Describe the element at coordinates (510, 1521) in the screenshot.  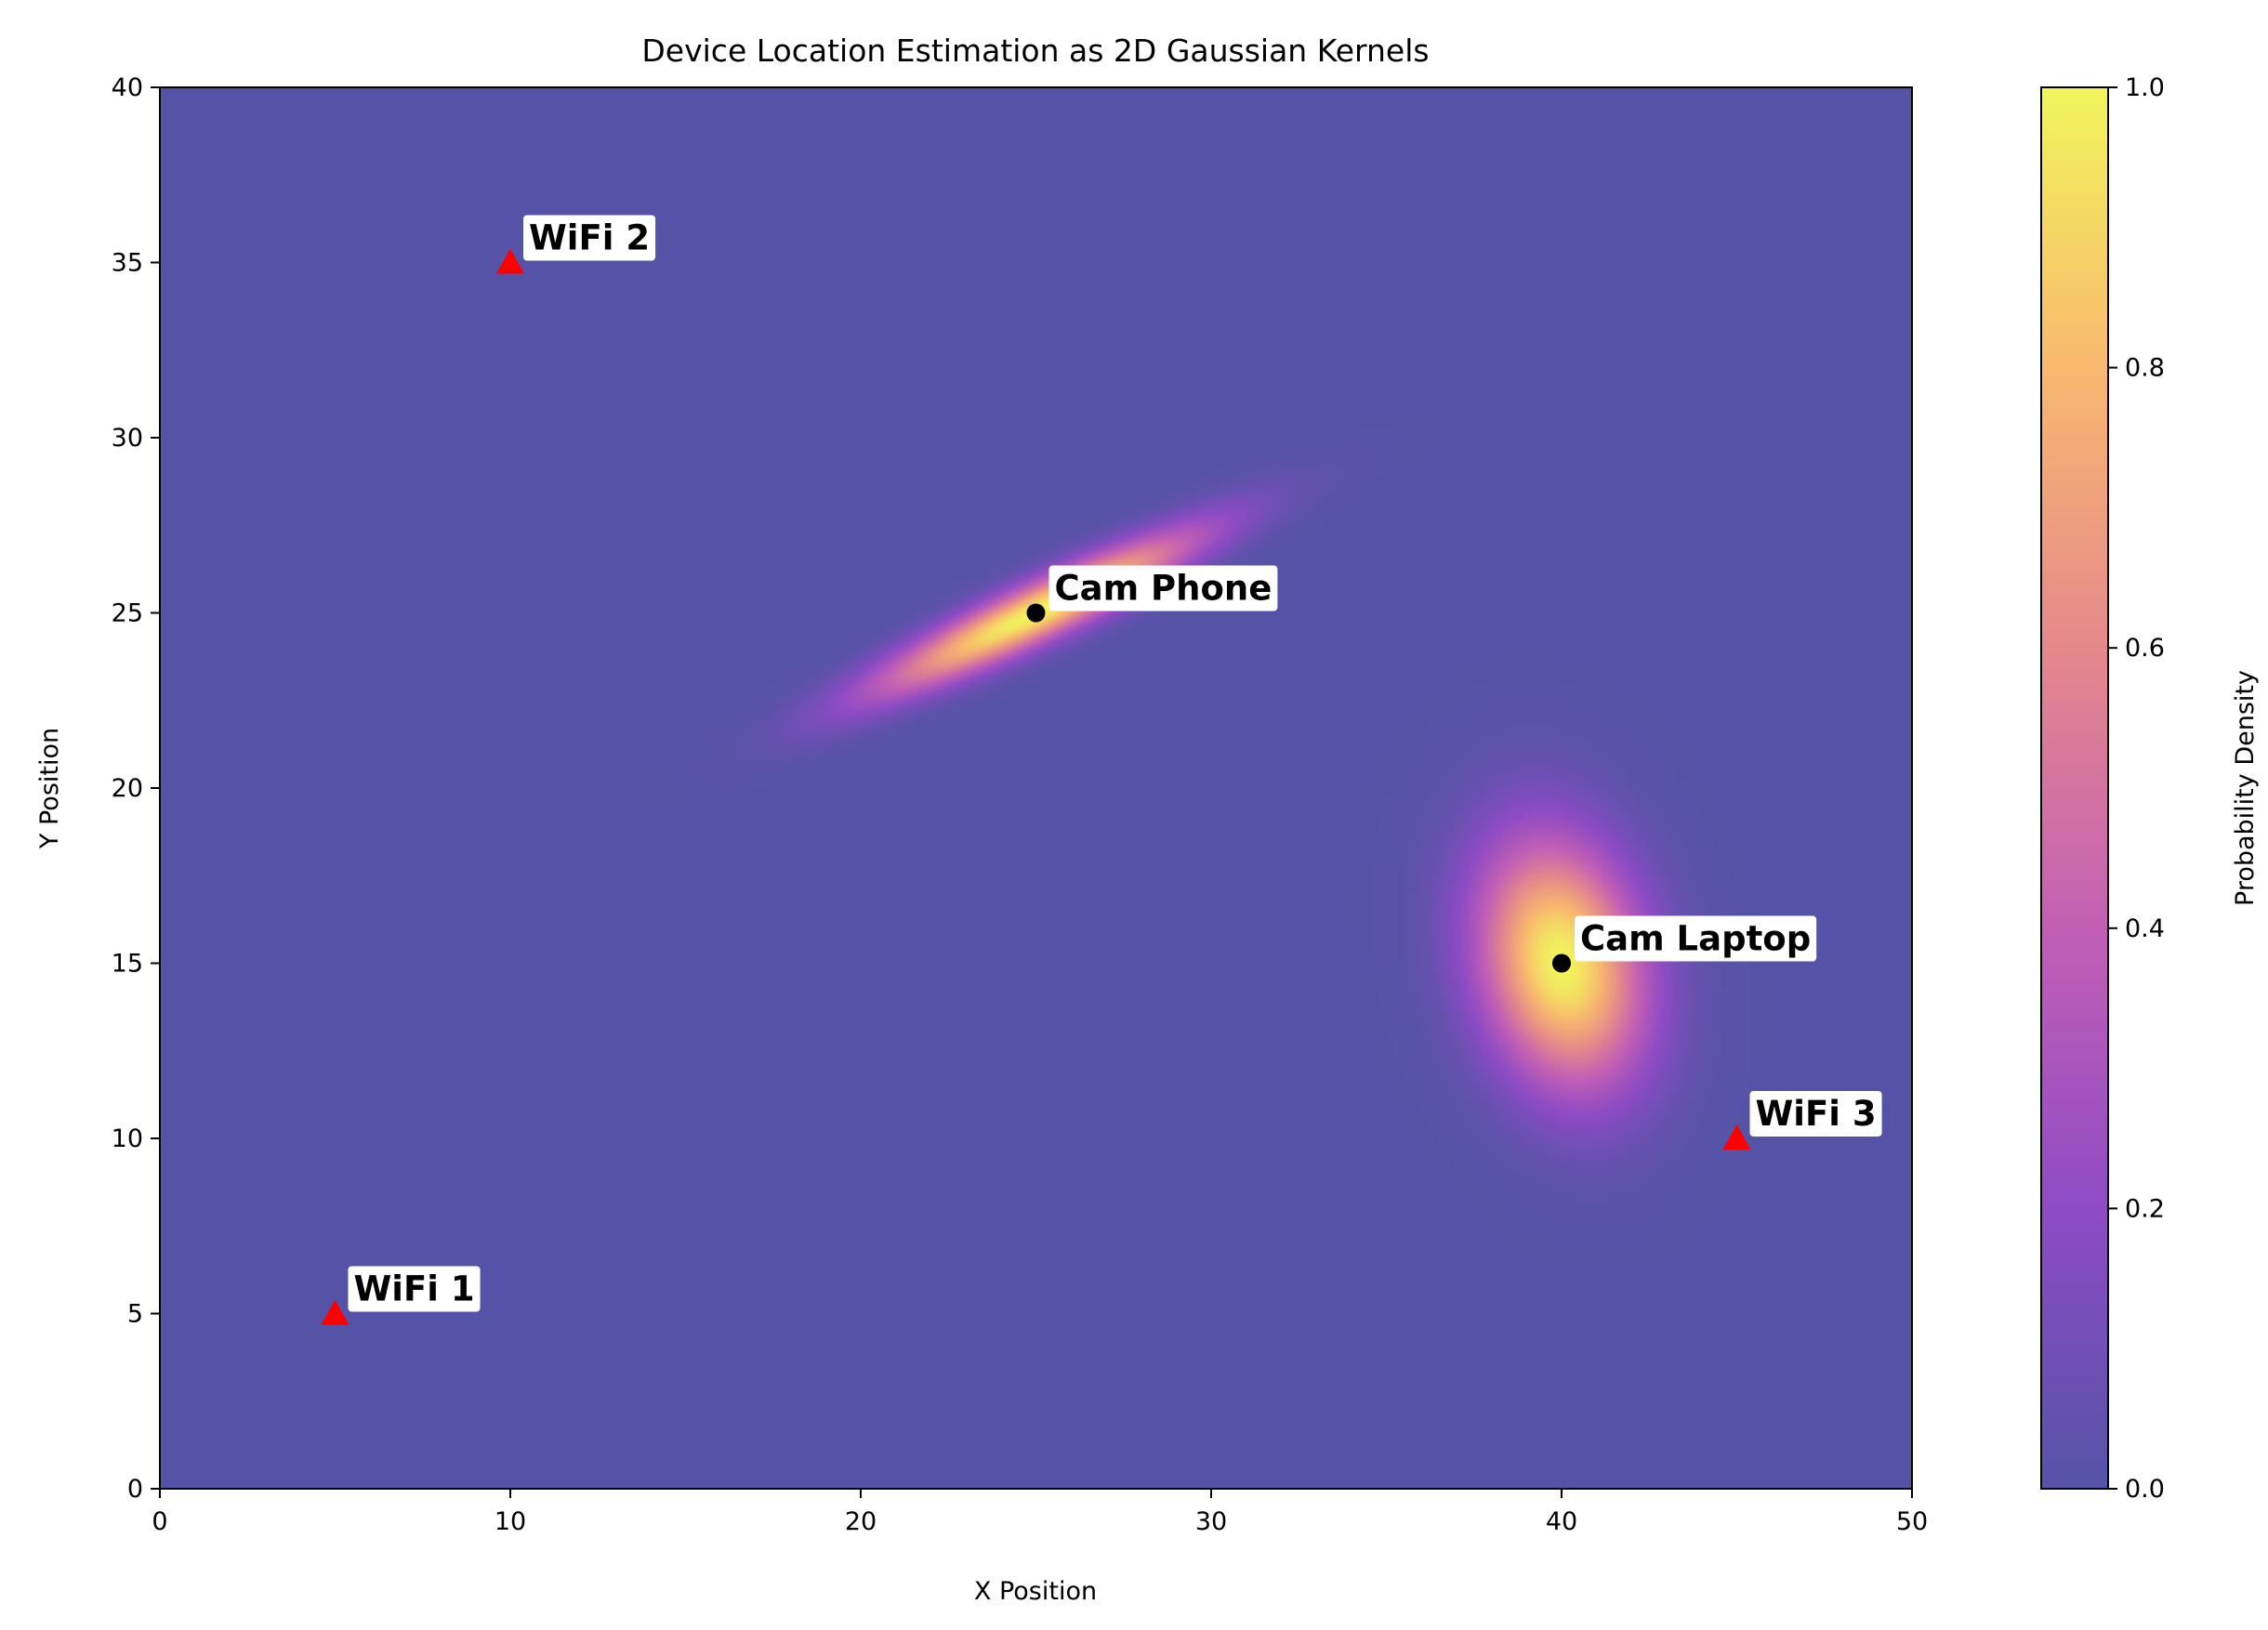
I see `x-tick-label: 10` at that location.